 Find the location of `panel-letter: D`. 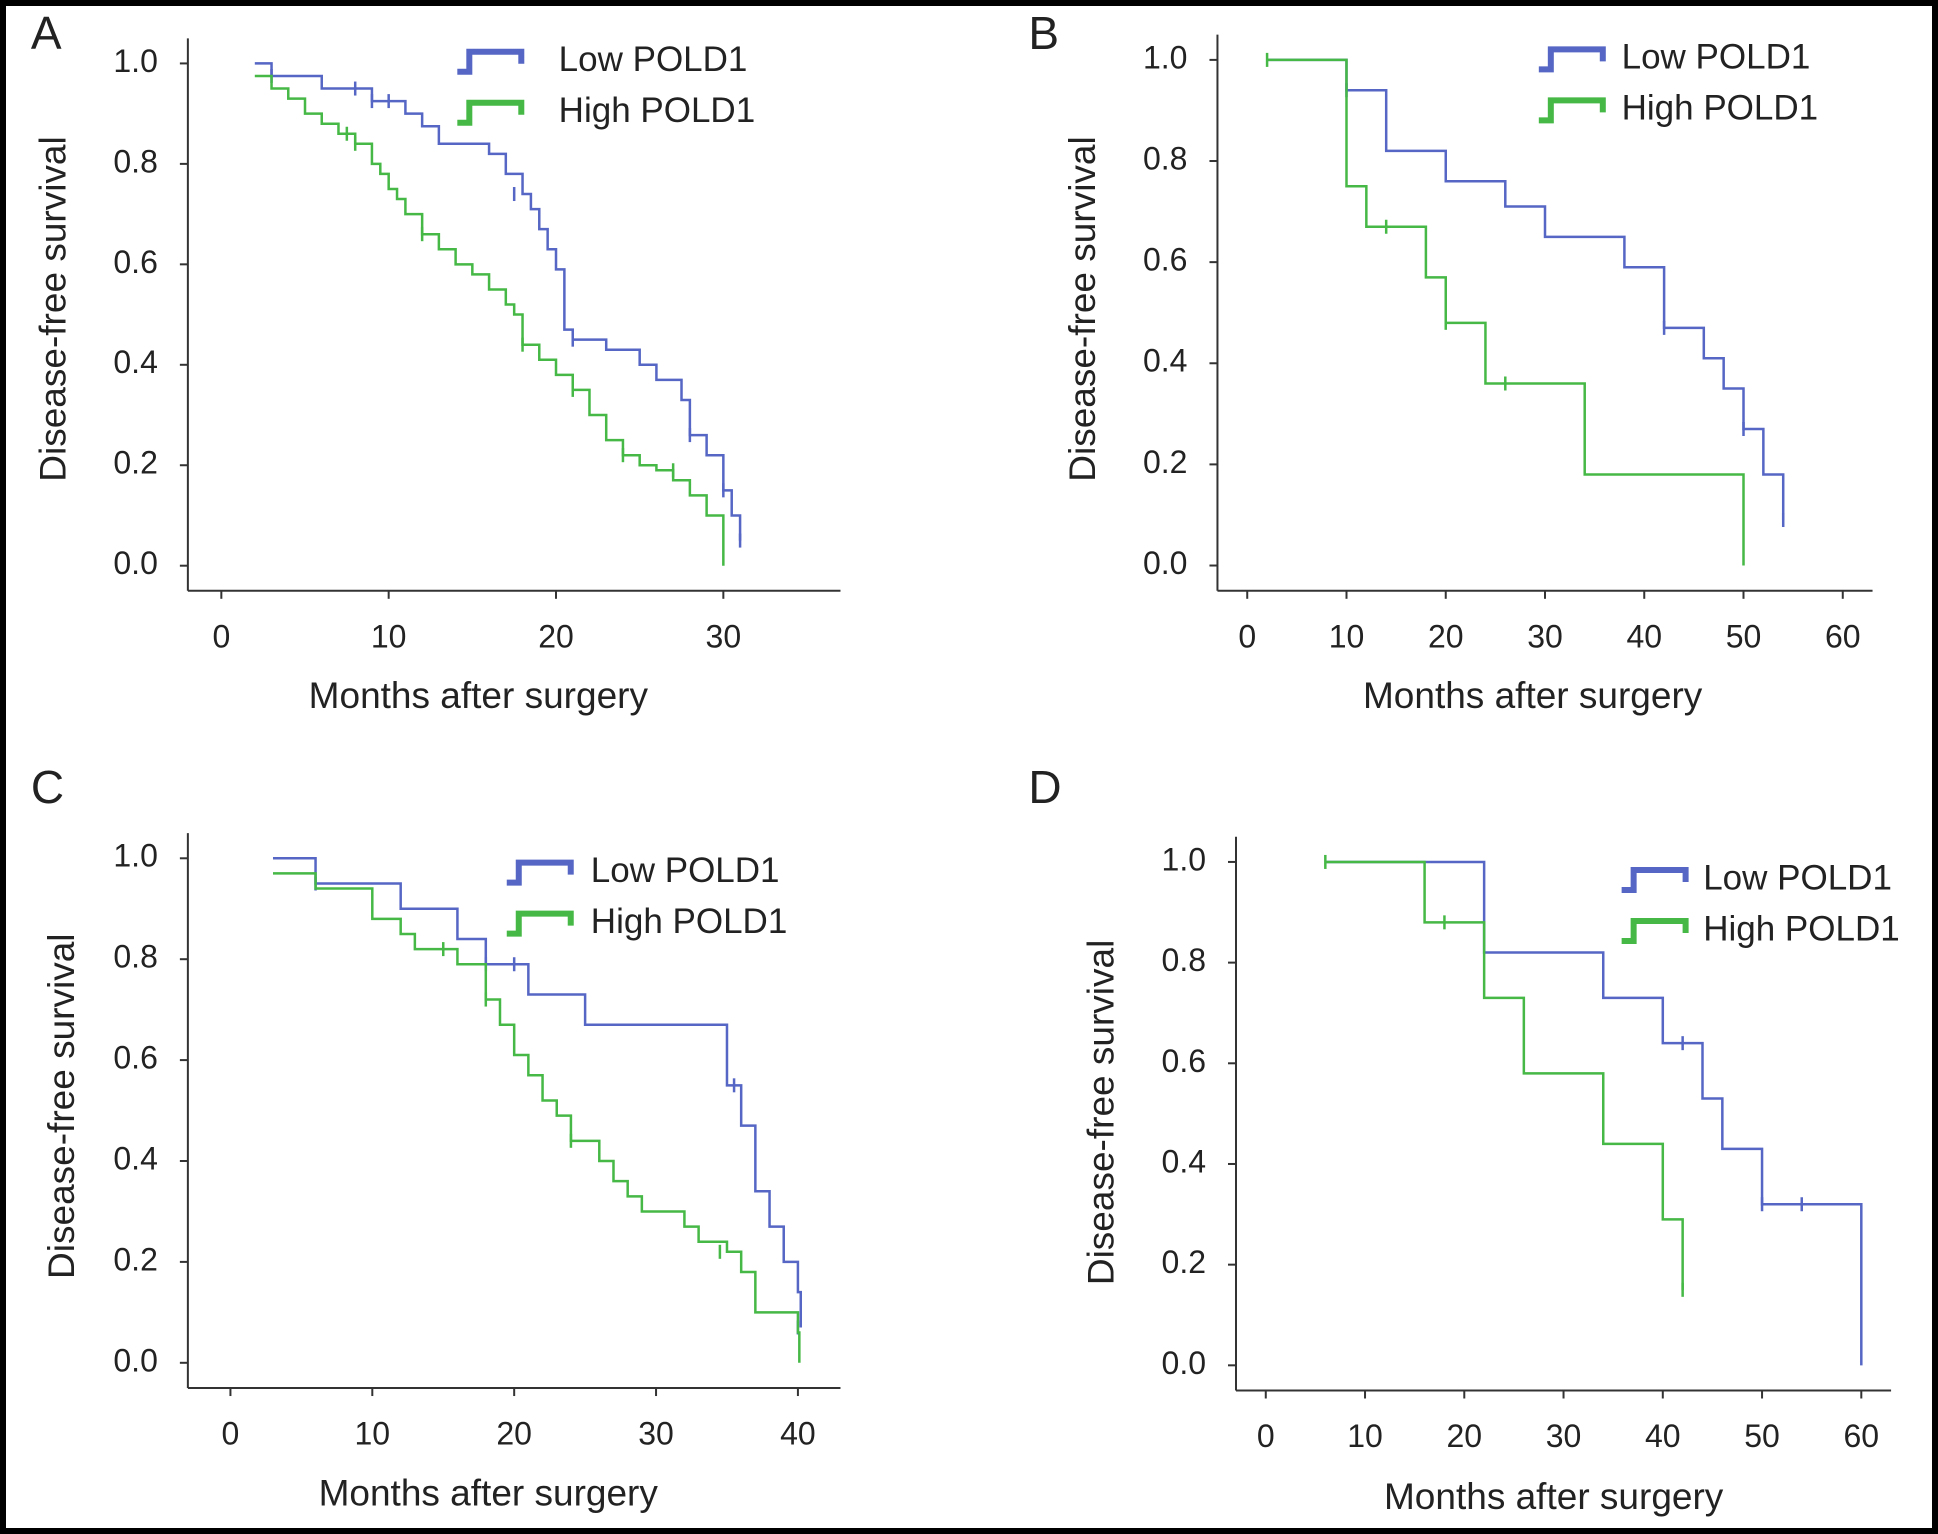

panel-letter: D is located at coordinates (1044, 787).